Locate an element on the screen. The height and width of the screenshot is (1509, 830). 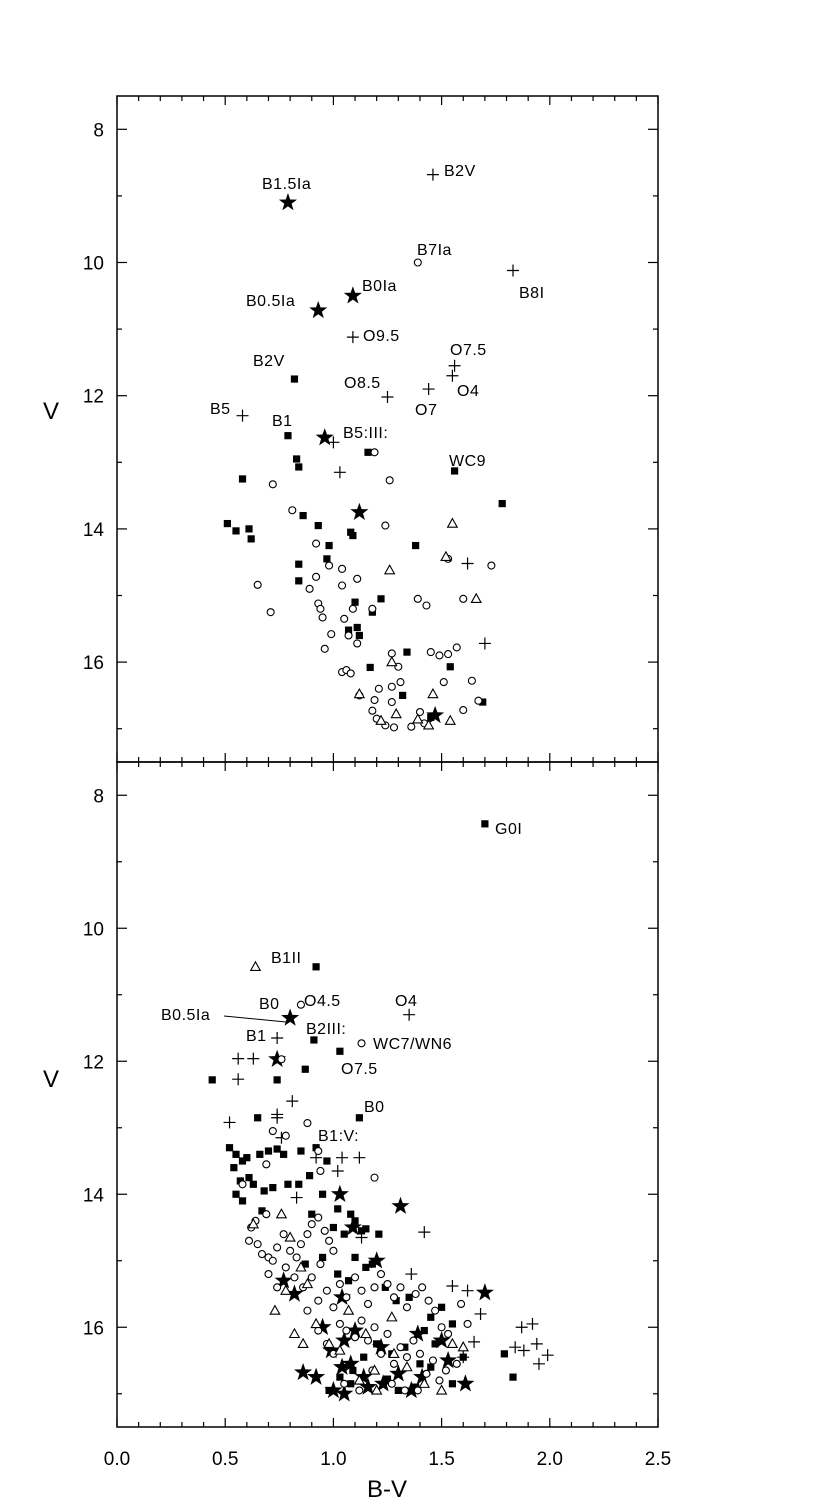
x-tick-label: 2.5 is located at coordinates (658, 1459).